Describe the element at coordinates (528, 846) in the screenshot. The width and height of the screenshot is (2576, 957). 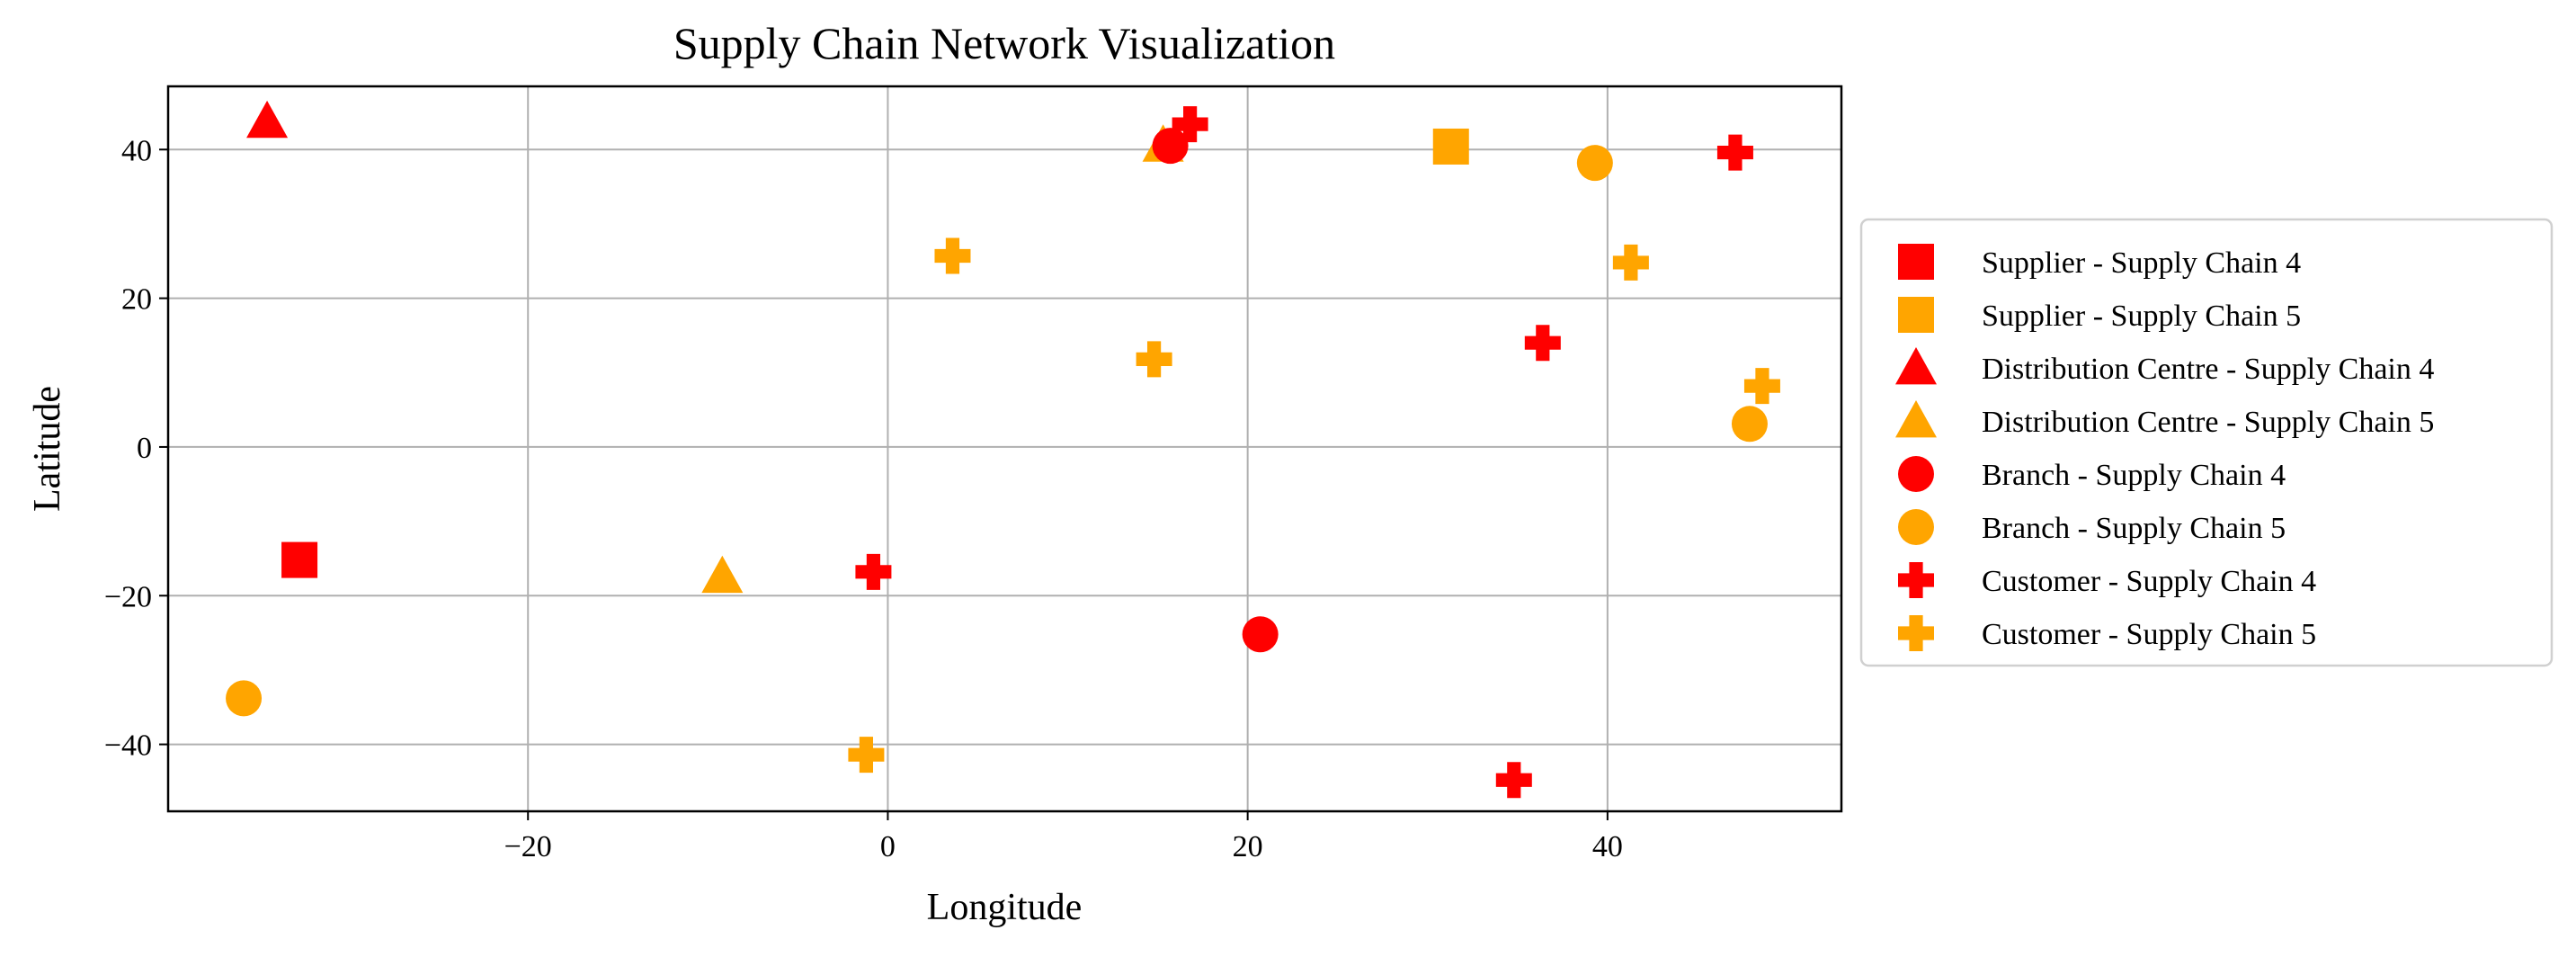
I see `x-tick-label: −20` at that location.